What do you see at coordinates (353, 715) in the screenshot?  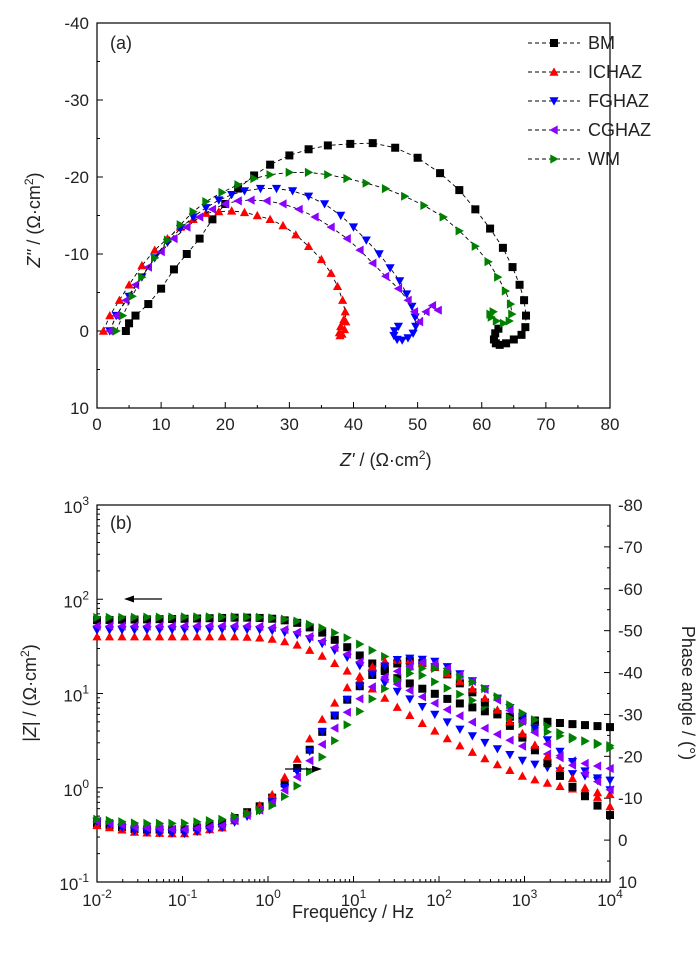 I see `impedance-series-ichaz` at bounding box center [353, 715].